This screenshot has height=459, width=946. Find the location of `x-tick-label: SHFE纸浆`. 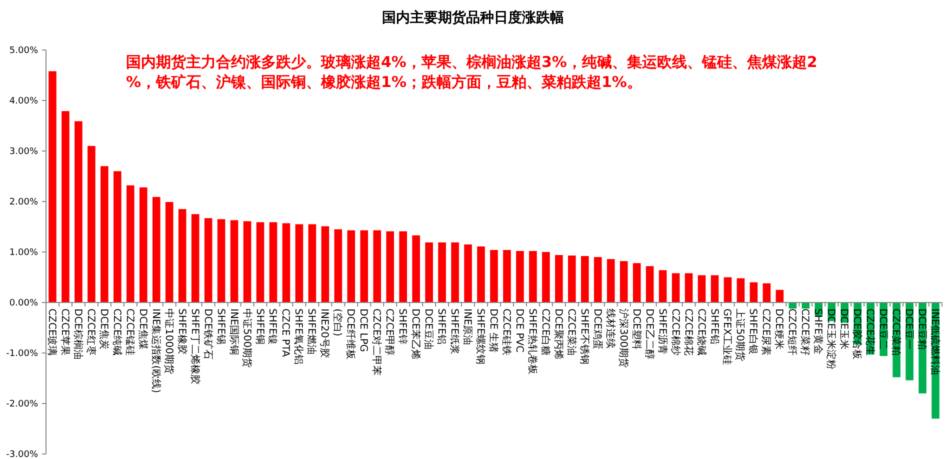

x-tick-label: SHFE纸浆 is located at coordinates (454, 331).